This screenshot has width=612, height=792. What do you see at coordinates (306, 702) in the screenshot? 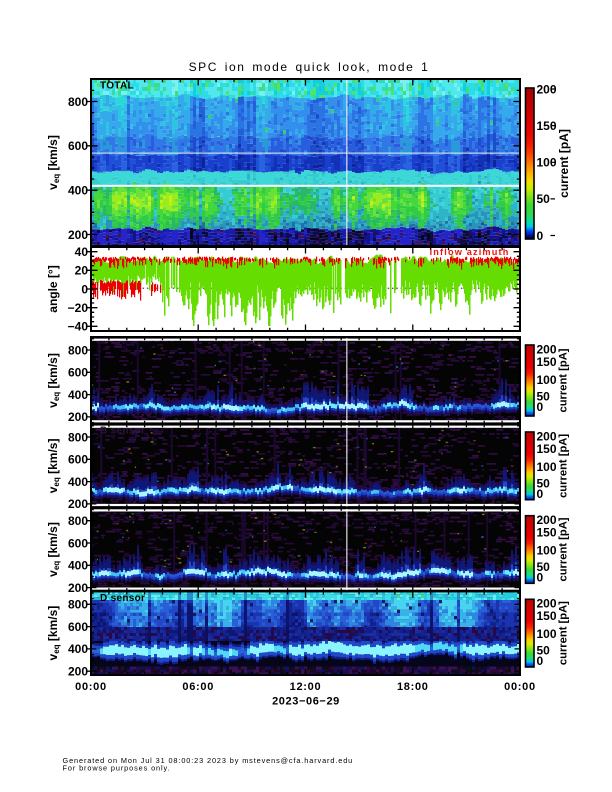
I see `svg-text: 2023−06−29` at bounding box center [306, 702].